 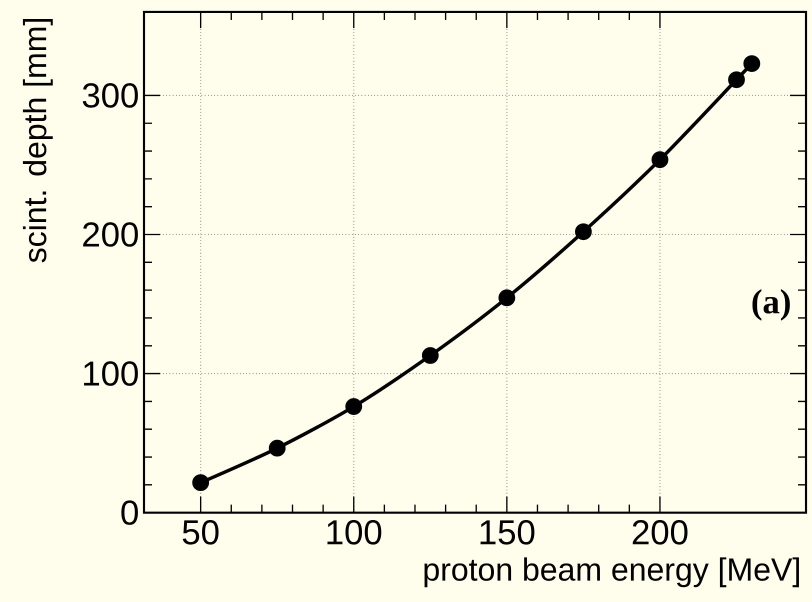 I want to click on x-tick-label: 100, so click(x=354, y=532).